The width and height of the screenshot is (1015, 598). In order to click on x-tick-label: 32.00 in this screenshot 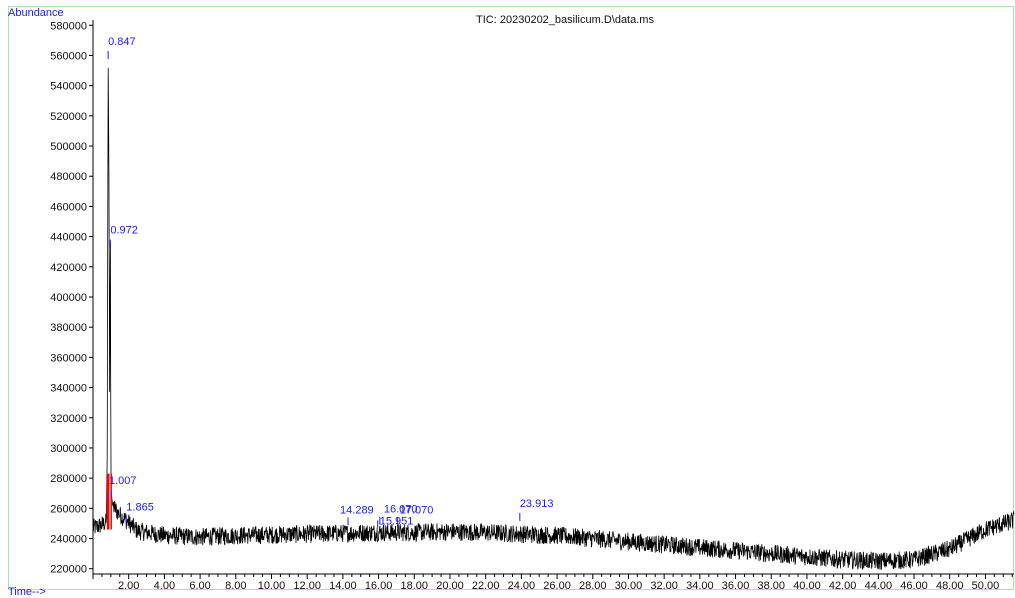, I will do `click(664, 586)`.